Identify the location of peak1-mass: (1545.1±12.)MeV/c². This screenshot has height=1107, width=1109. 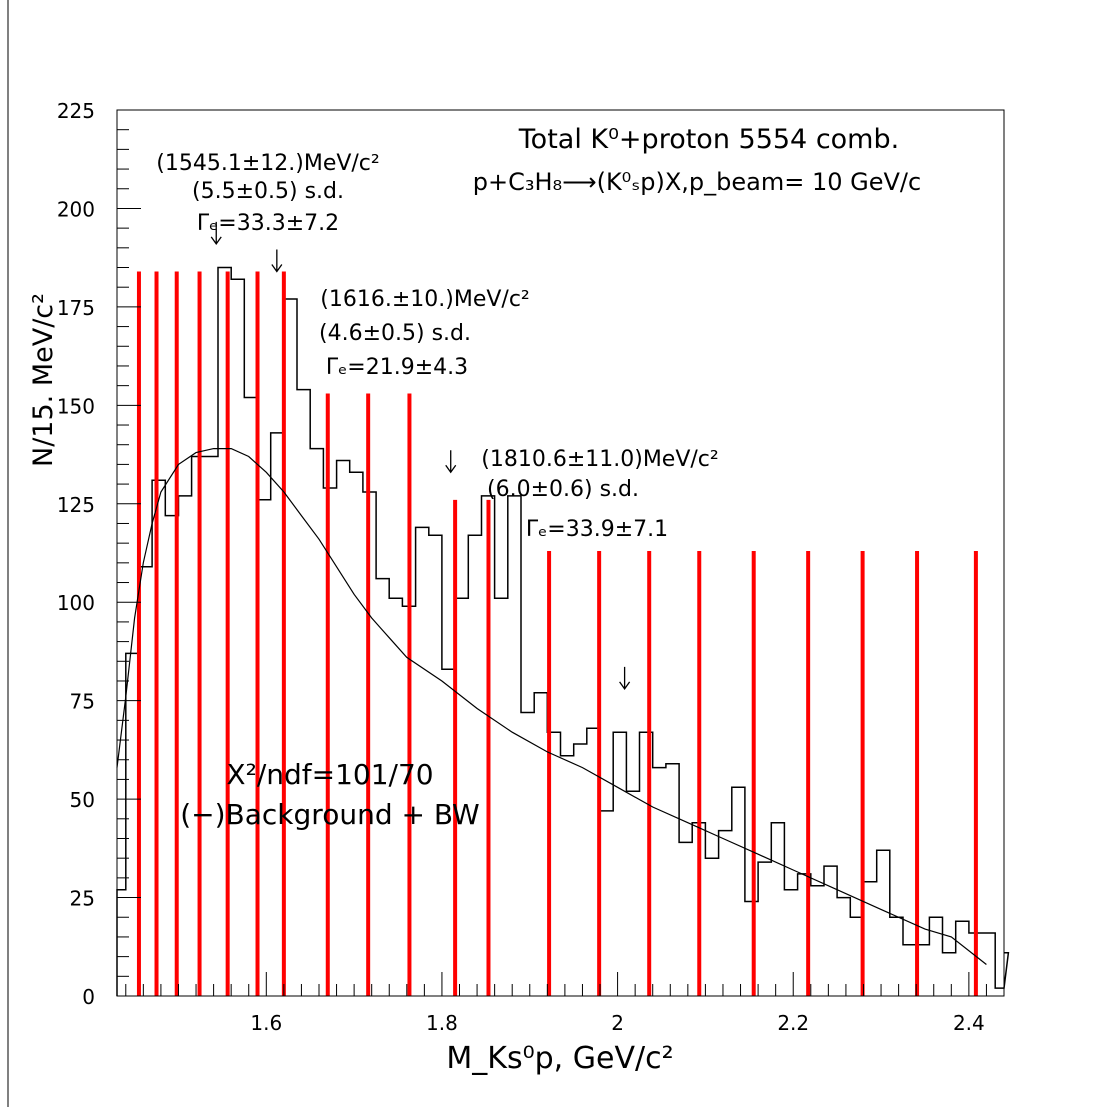
(267, 163).